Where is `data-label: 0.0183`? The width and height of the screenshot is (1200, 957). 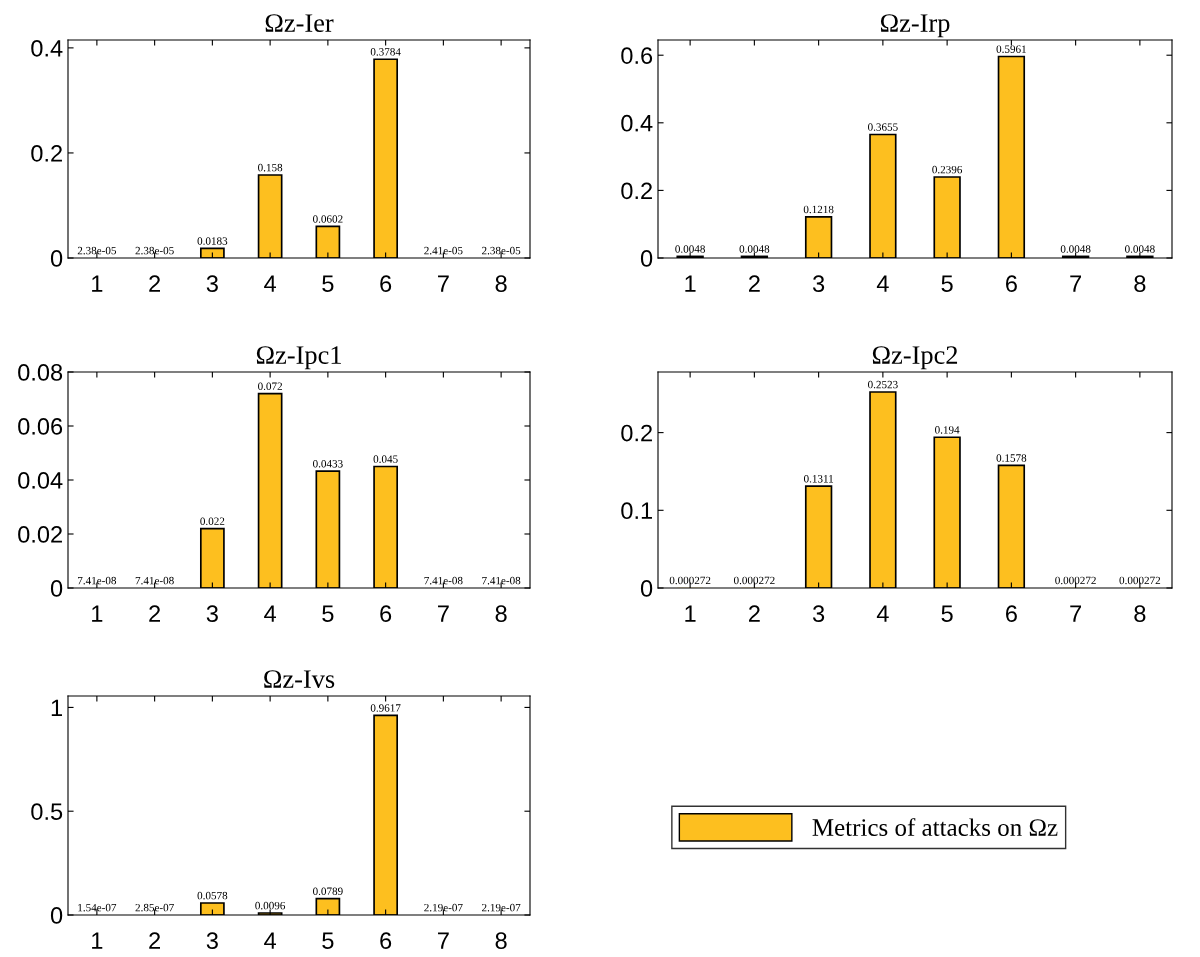 data-label: 0.0183 is located at coordinates (212, 241).